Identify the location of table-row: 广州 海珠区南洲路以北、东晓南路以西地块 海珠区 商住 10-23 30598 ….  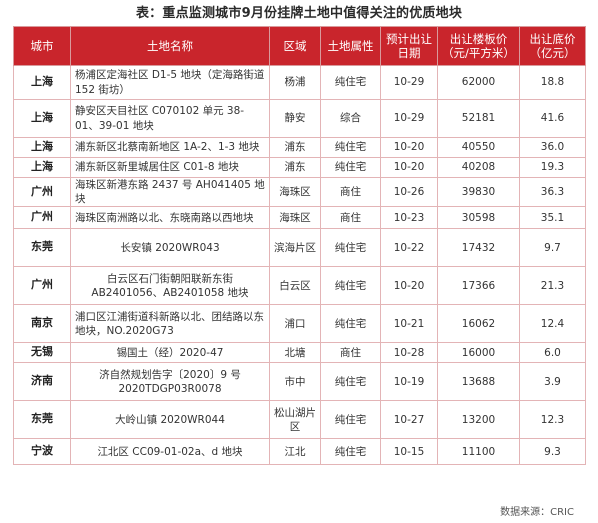
(299, 218).